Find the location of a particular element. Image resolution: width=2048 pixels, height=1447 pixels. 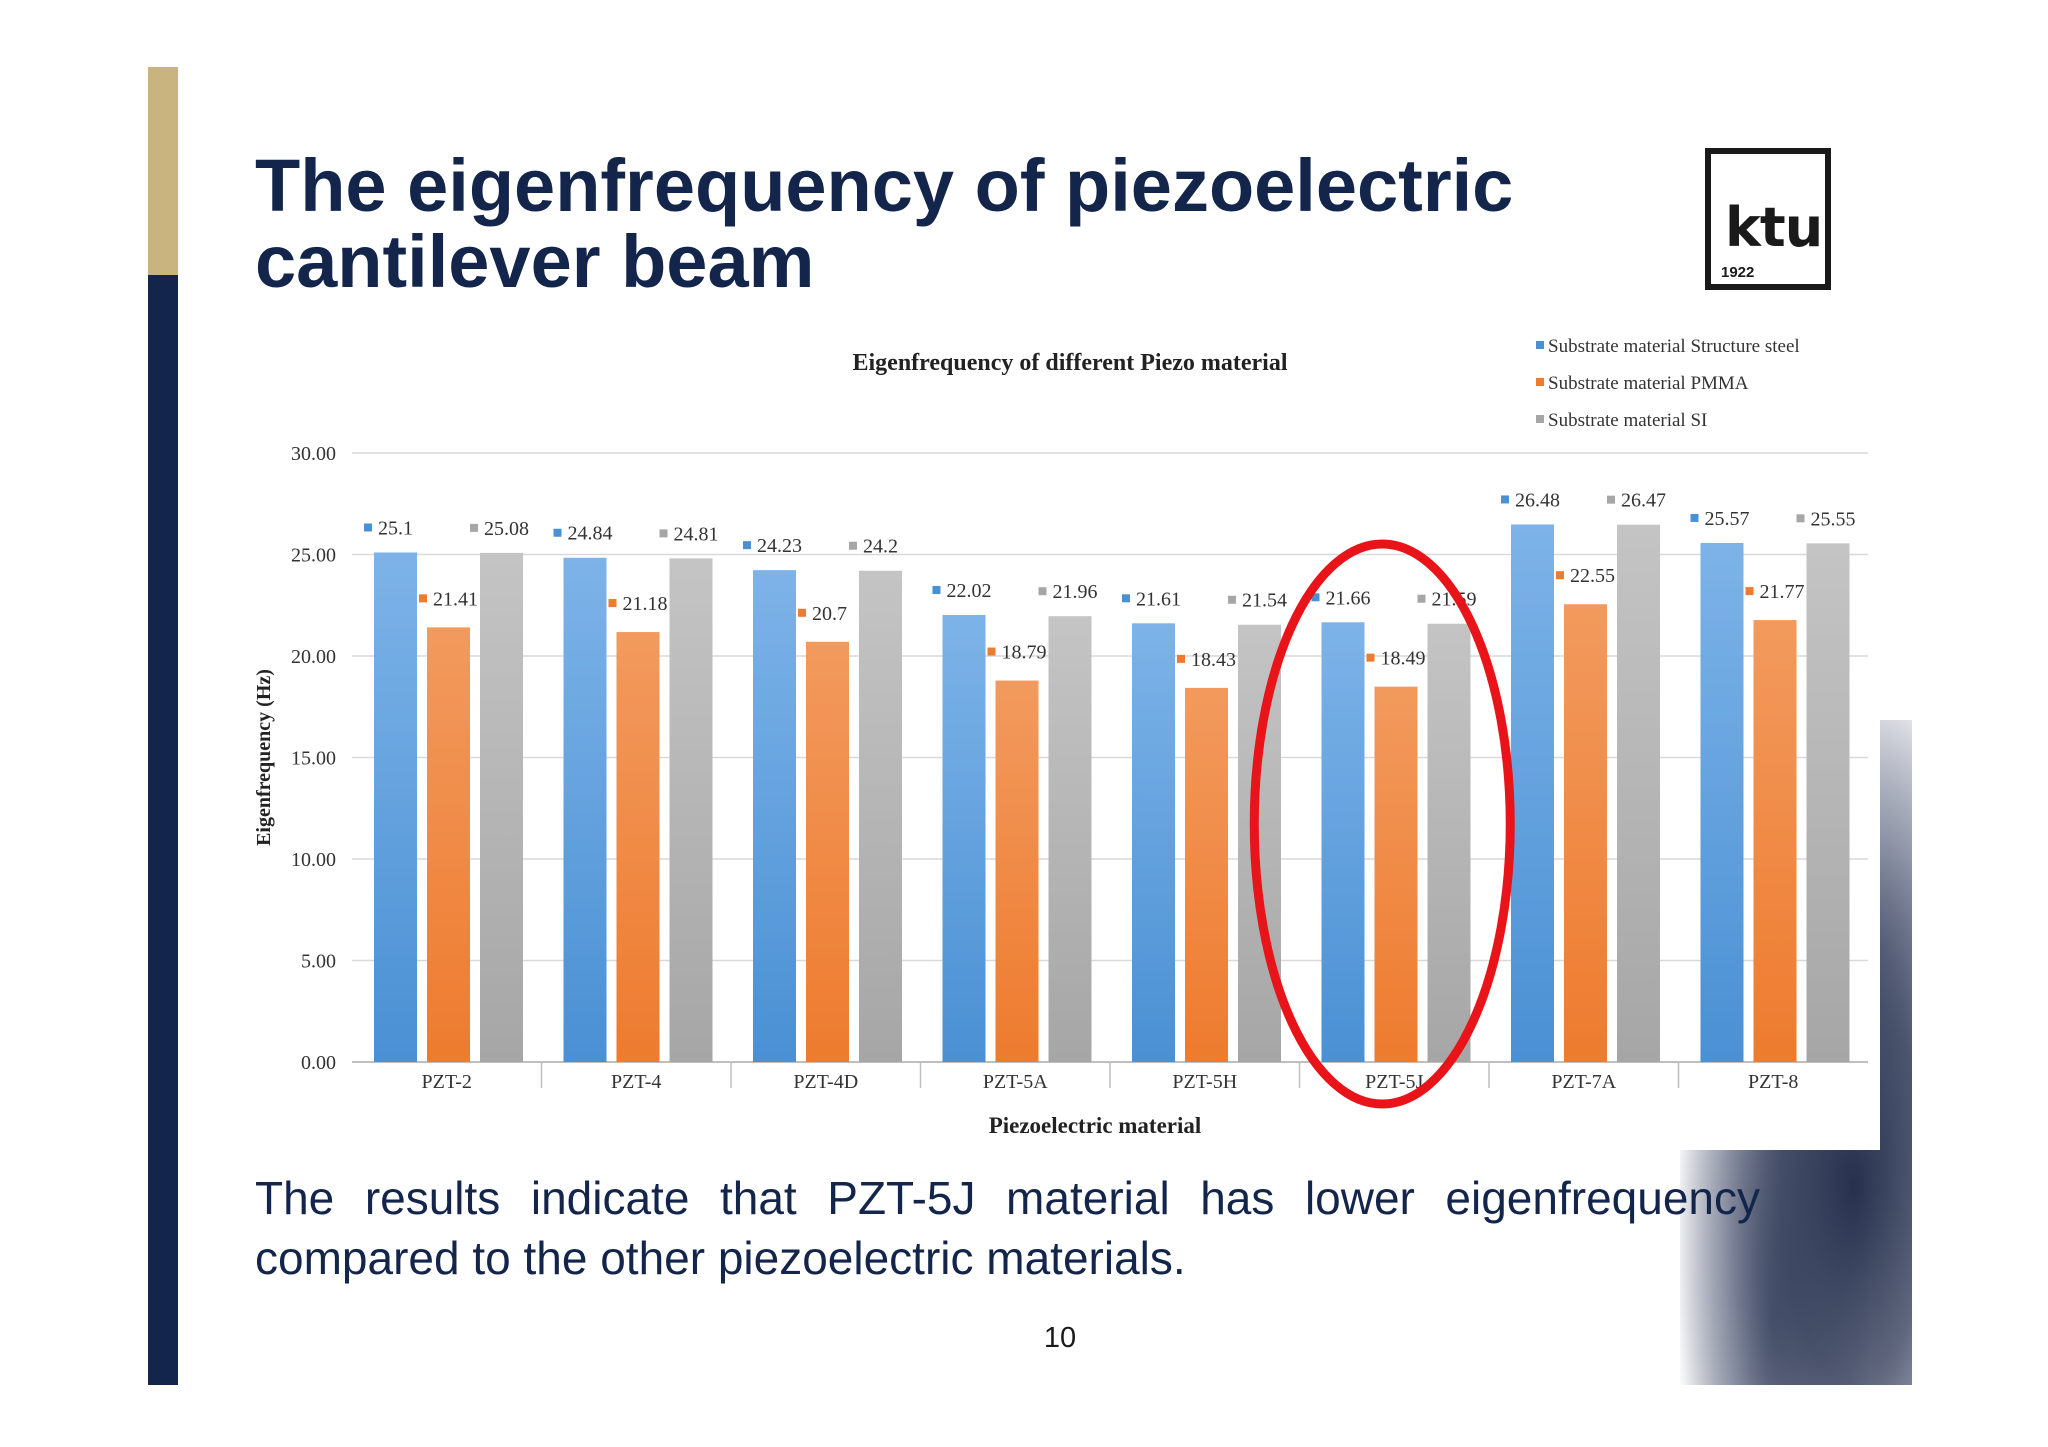

ktu-logo: ktu 1922 is located at coordinates (1768, 219).